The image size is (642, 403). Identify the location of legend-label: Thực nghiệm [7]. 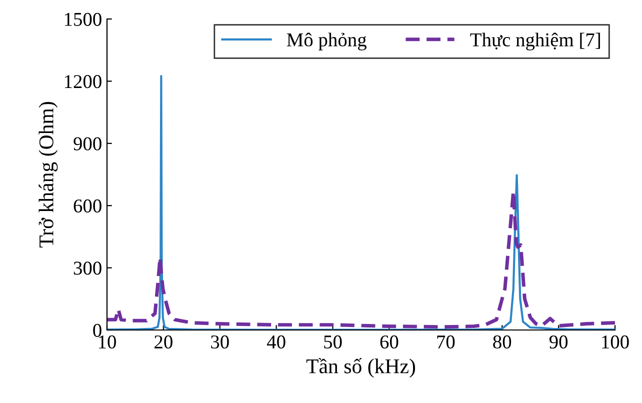
(535, 41).